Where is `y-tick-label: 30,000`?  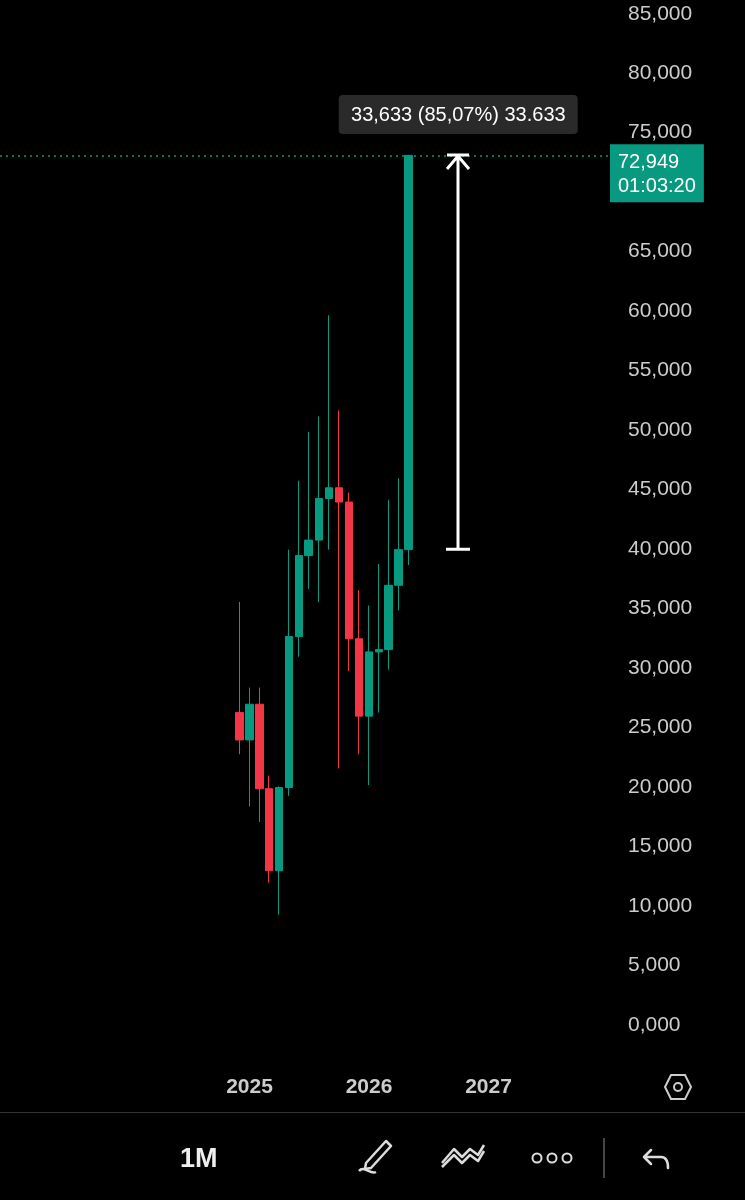 y-tick-label: 30,000 is located at coordinates (660, 666).